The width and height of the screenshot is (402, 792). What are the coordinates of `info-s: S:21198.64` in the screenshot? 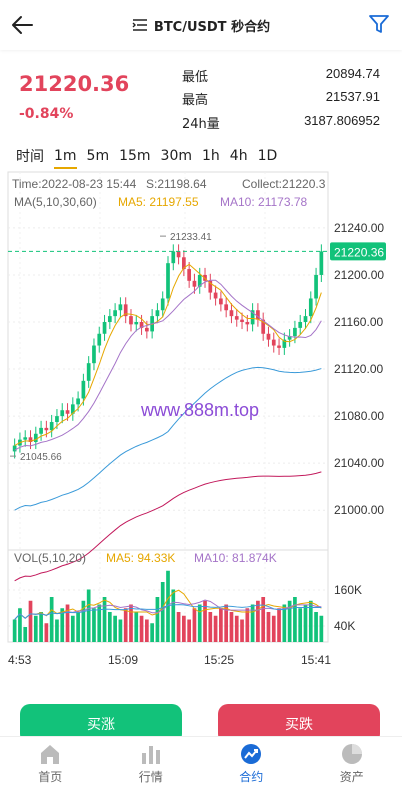 It's located at (176, 184).